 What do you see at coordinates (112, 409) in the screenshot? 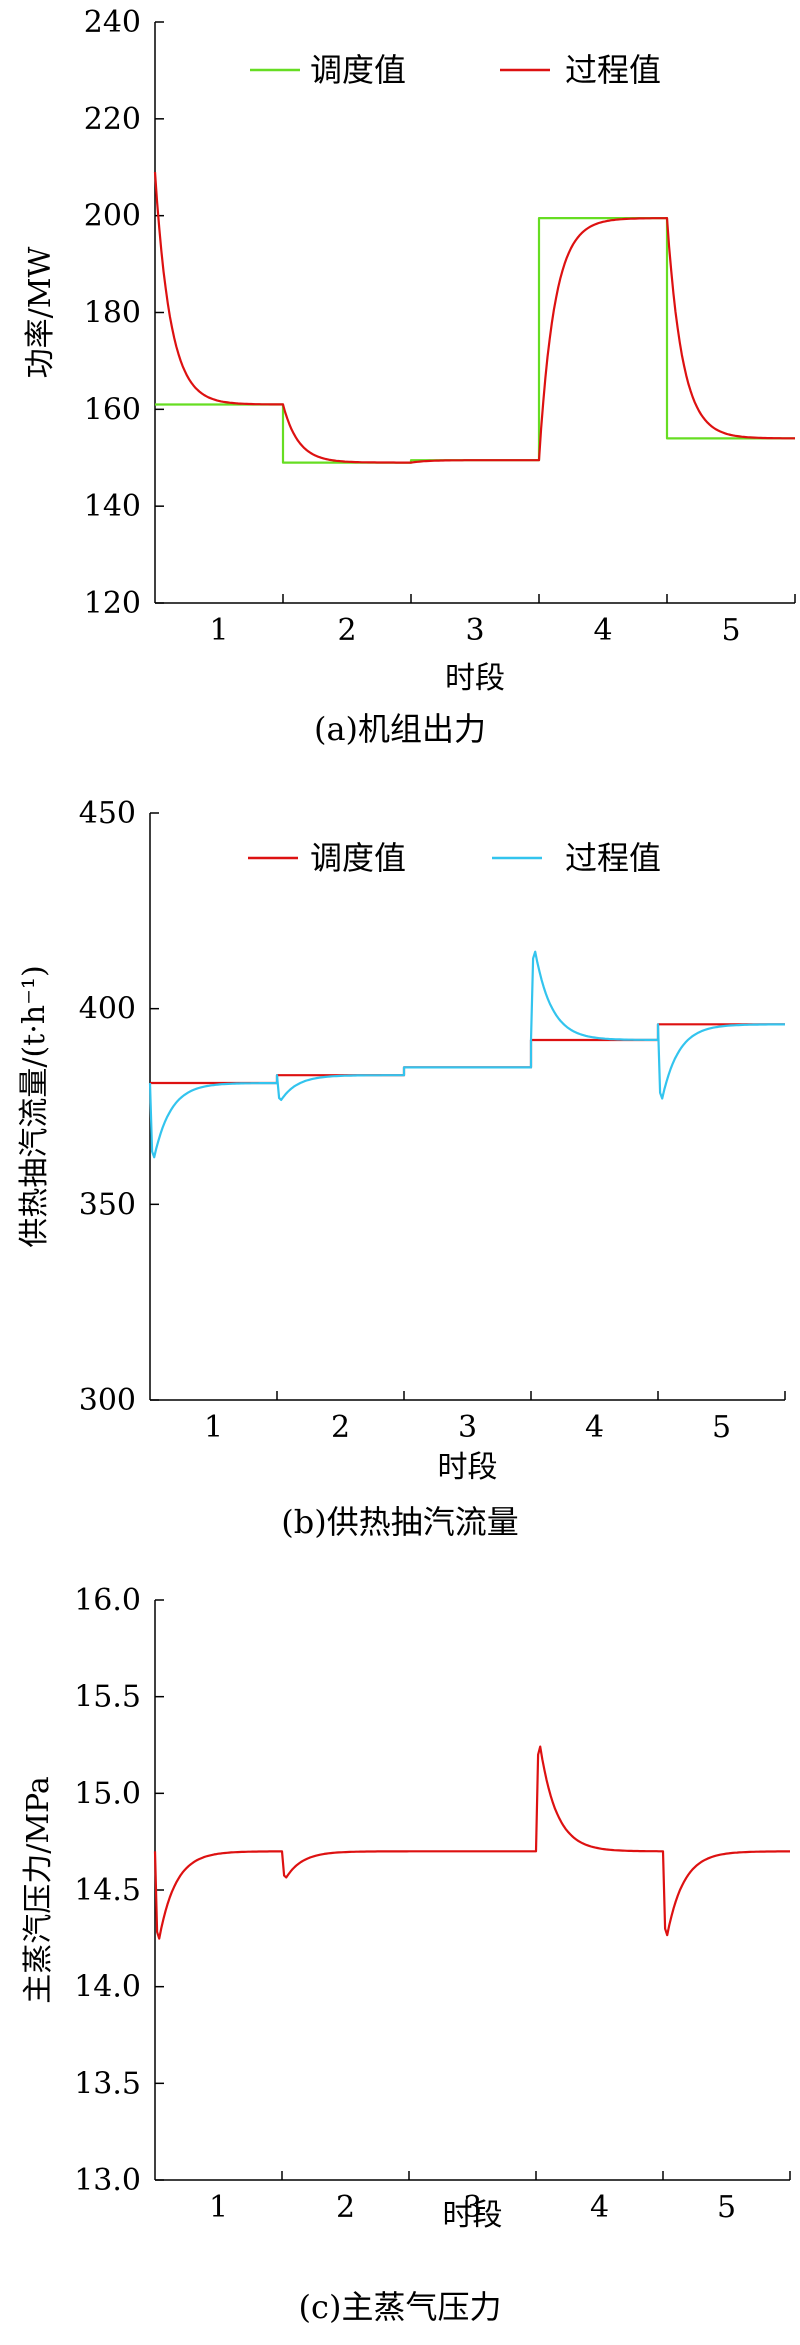
I see `y-tick-label: 160` at bounding box center [112, 409].